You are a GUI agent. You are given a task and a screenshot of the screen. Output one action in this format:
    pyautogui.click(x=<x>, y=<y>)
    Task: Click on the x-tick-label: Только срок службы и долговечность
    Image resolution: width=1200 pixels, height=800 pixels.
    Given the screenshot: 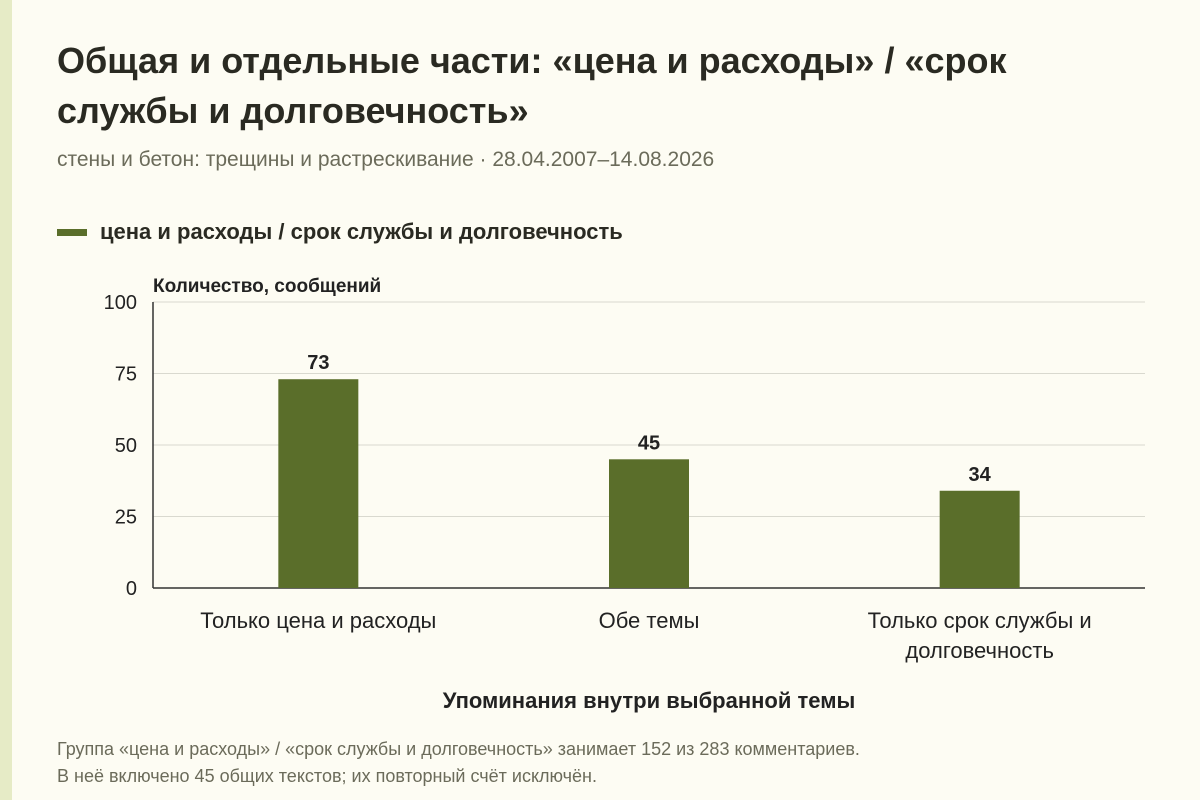 What is the action you would take?
    pyautogui.click(x=980, y=635)
    